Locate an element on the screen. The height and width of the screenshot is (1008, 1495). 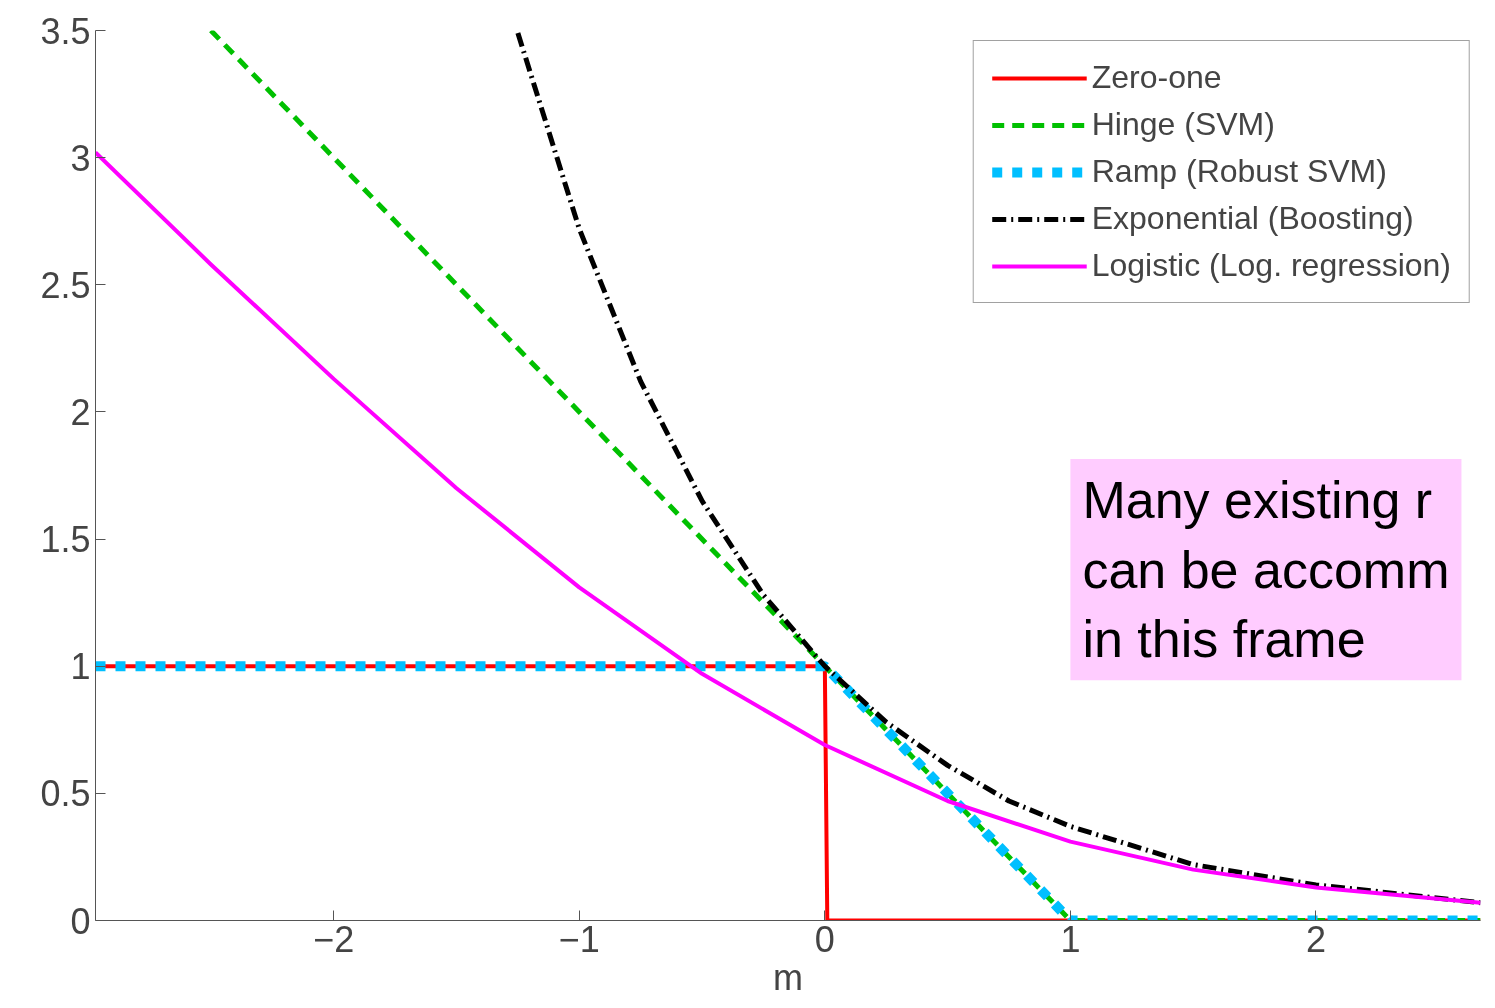
y-tick-label: 2.5 is located at coordinates (65, 285).